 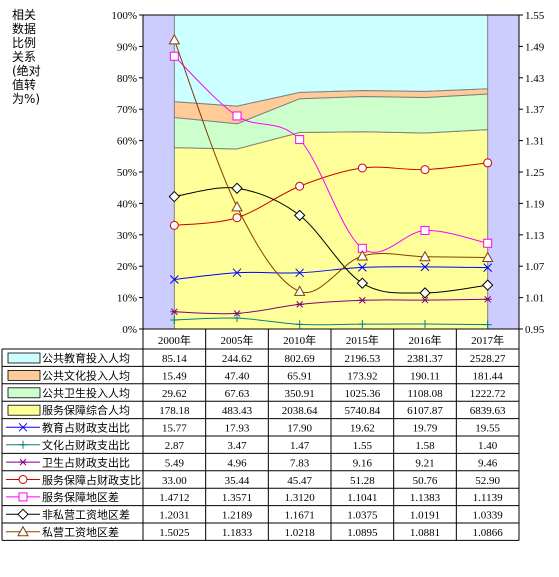 I want to click on table-cell: 29.62, so click(x=174, y=394).